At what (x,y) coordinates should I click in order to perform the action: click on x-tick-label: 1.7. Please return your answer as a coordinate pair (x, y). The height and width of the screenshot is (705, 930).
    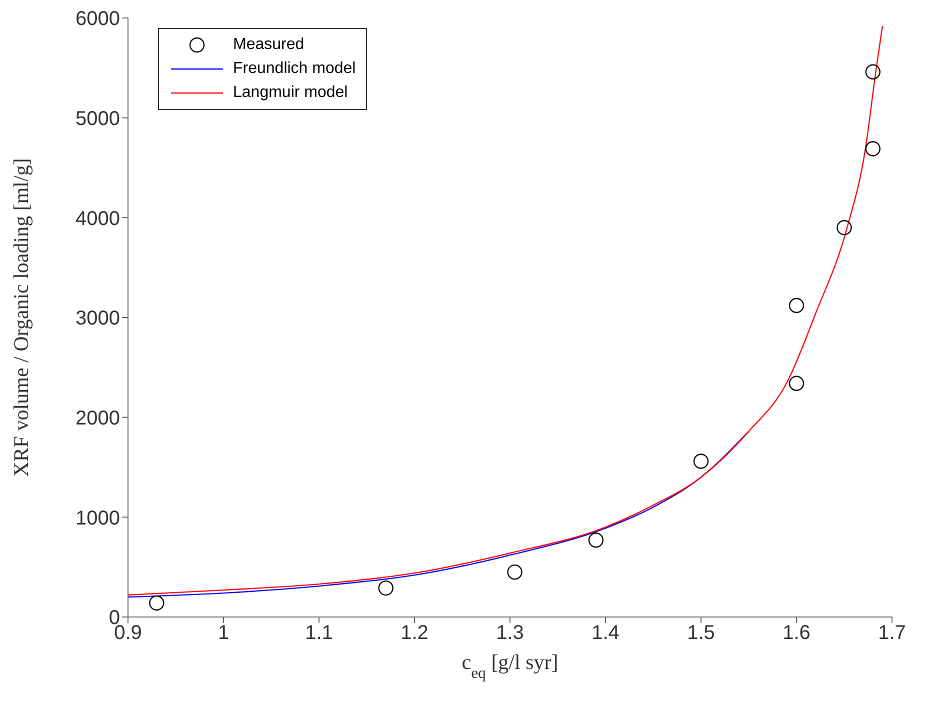
    Looking at the image, I should click on (892, 633).